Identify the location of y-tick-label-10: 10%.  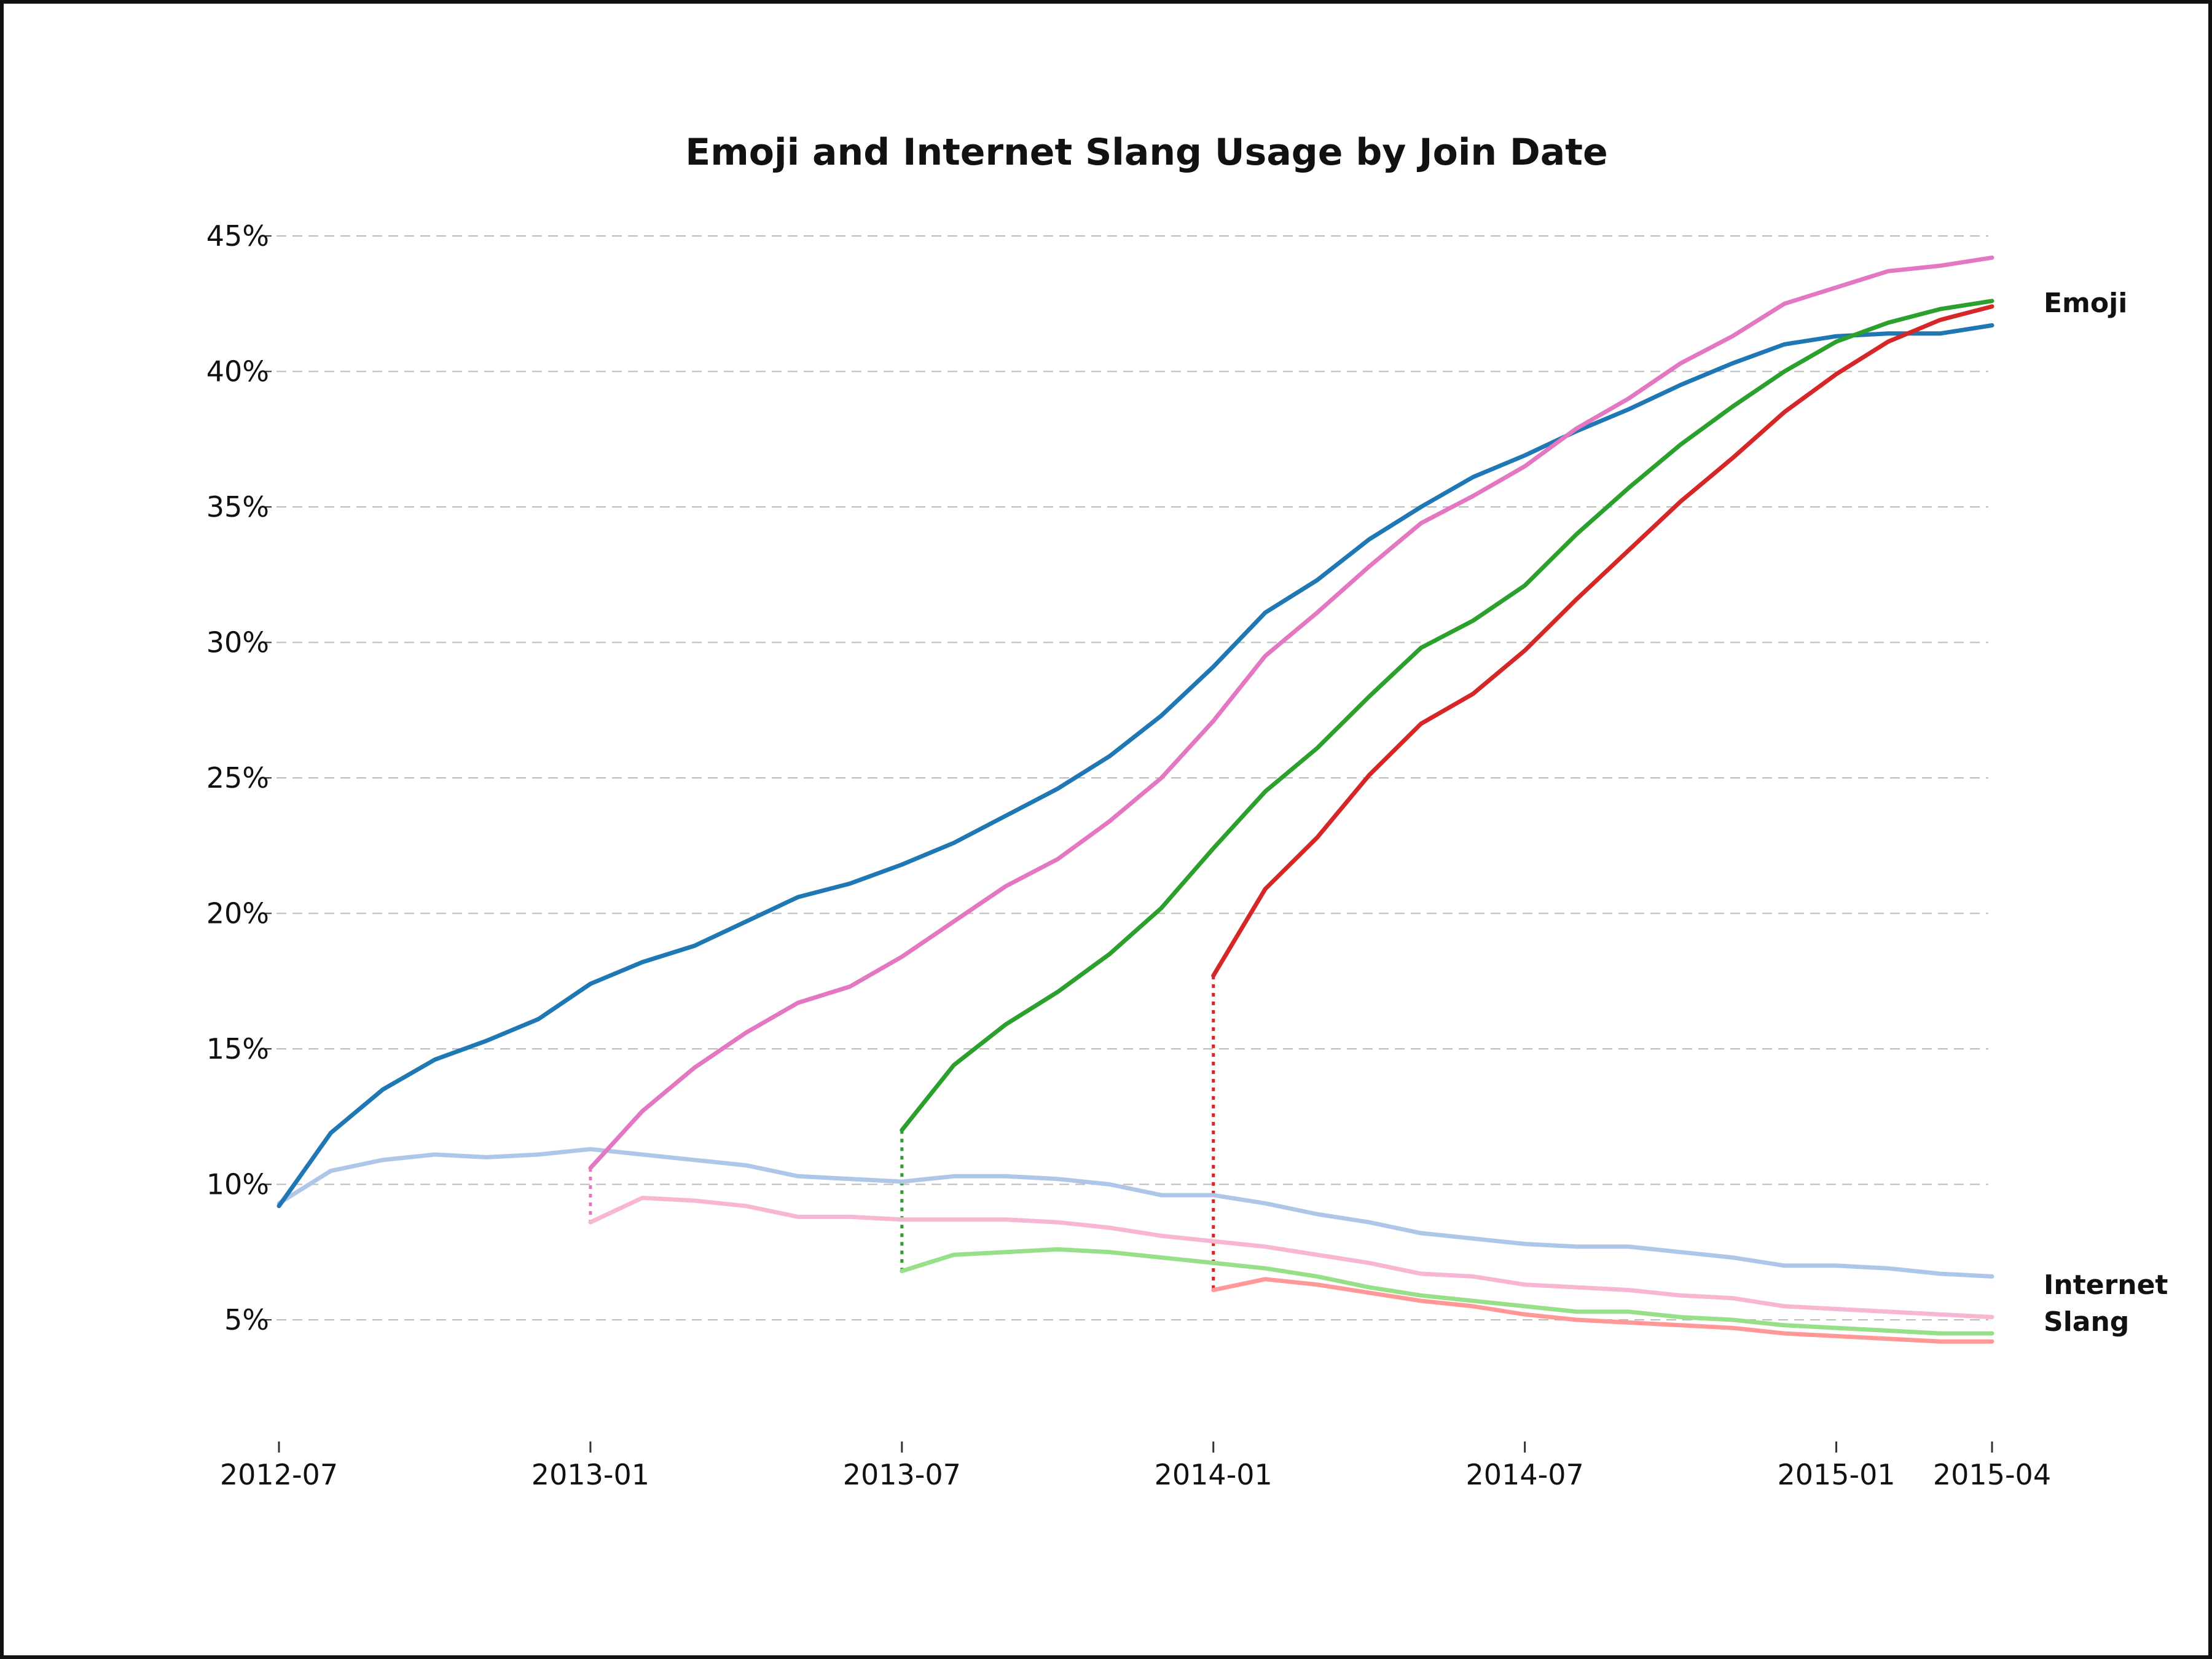
(237, 1184).